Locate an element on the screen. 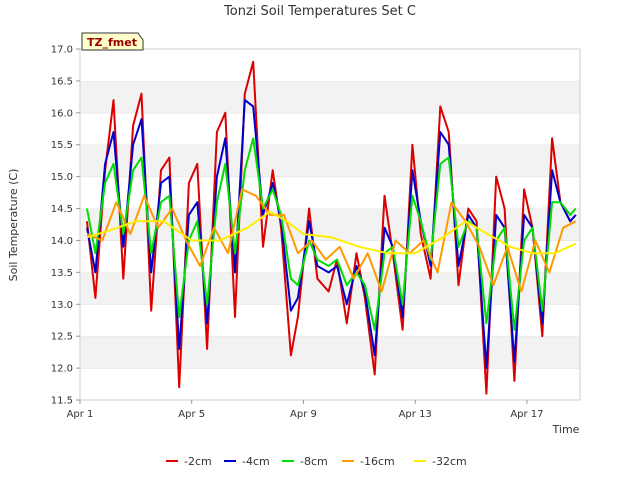 The width and height of the screenshot is (640, 480). y-axis-label: Soil Temperature (C) is located at coordinates (13, 225).